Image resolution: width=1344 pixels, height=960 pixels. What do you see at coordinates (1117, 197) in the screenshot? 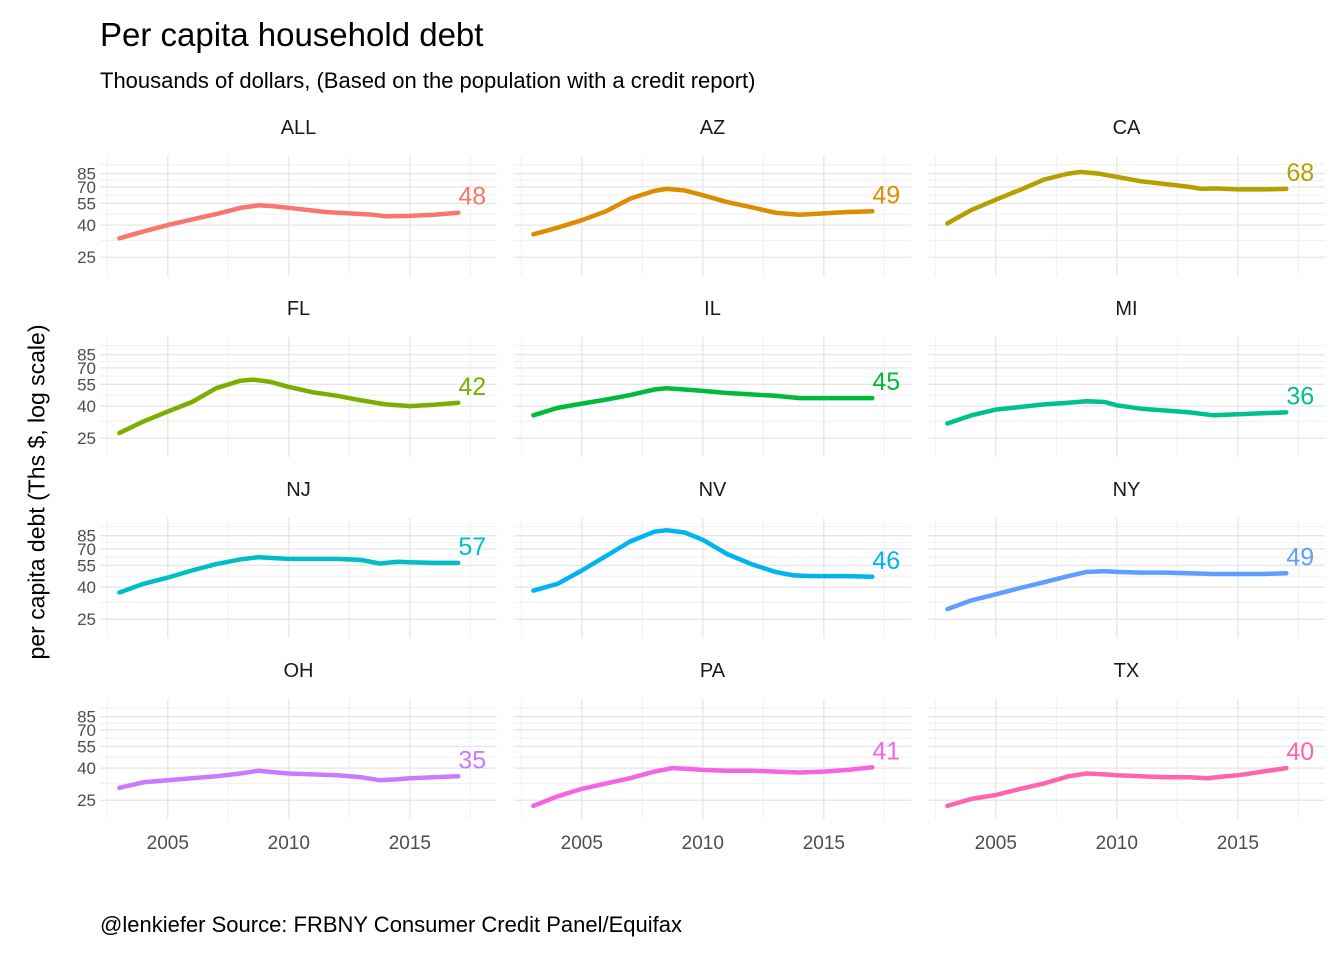
I see `series-line-ca` at bounding box center [1117, 197].